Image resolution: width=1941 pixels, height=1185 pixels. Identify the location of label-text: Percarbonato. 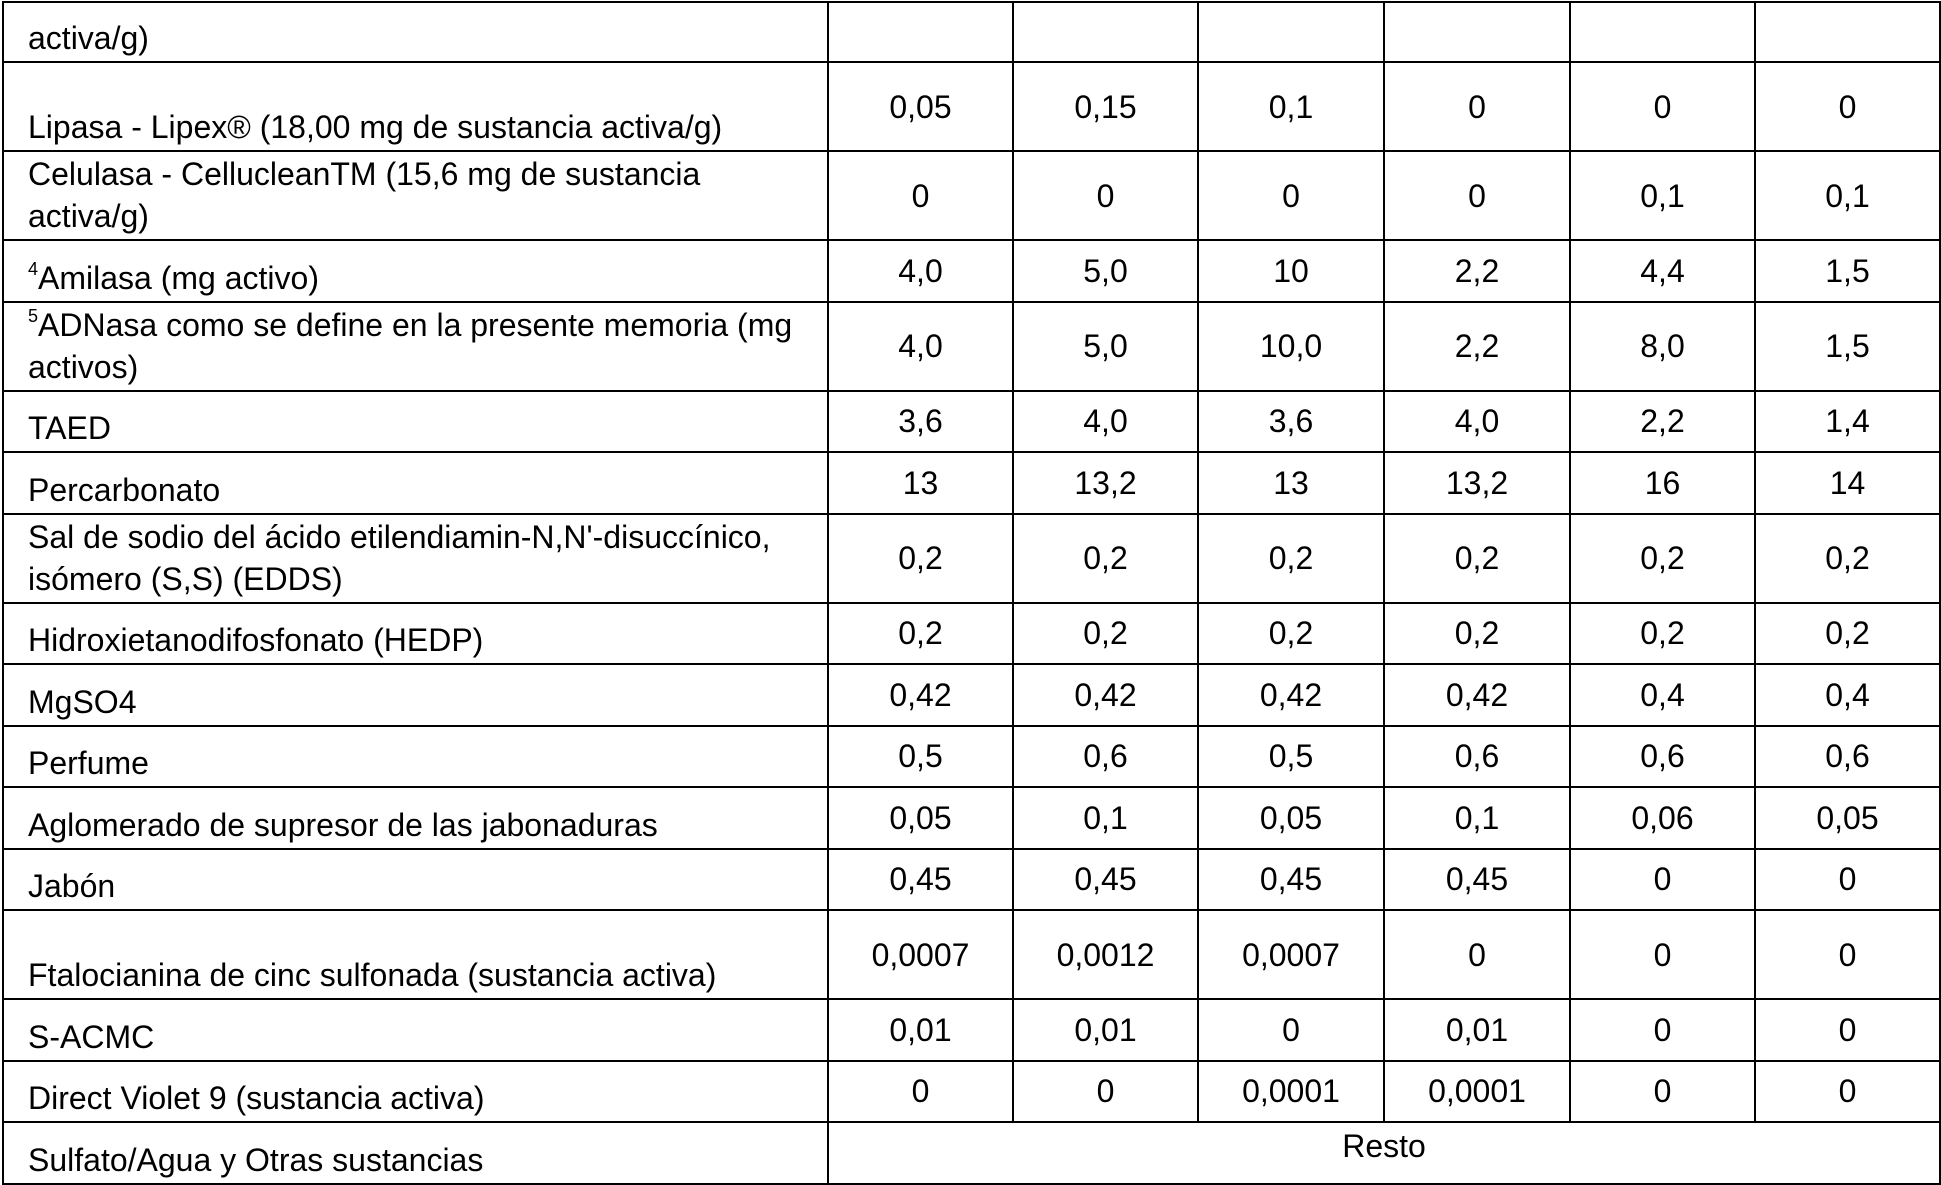
(124, 490).